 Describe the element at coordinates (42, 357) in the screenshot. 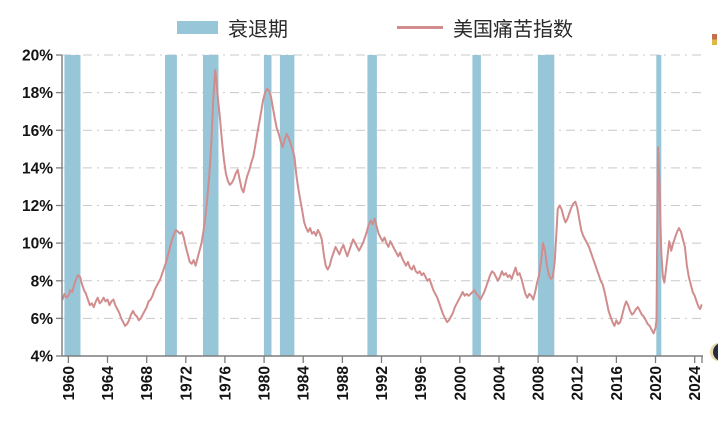

I see `y-tick-label: 4%` at that location.